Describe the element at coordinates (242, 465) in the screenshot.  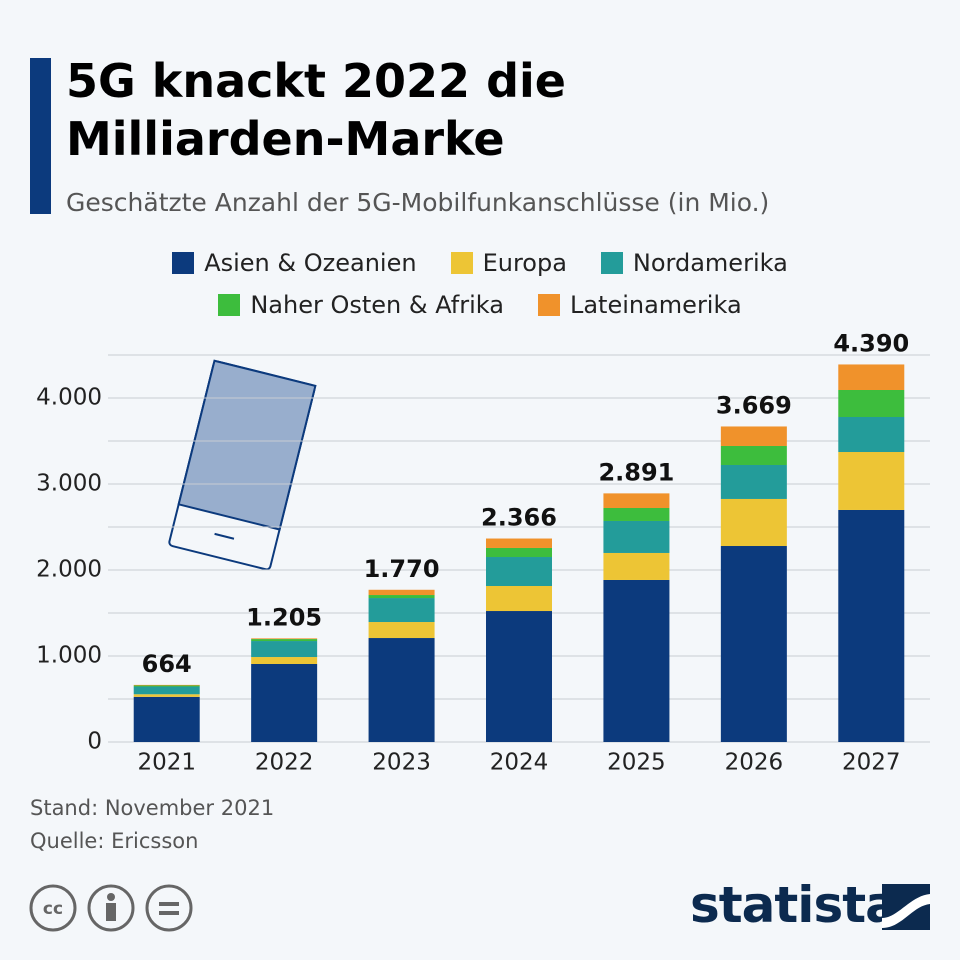
I see `phone-icon` at that location.